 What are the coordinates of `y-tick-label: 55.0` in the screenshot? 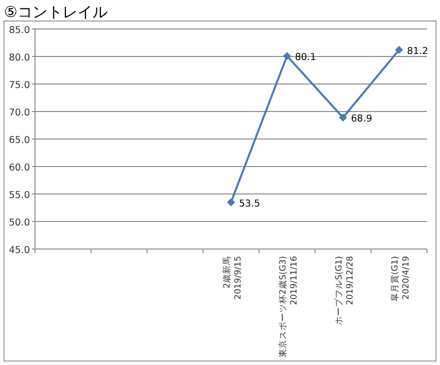 It's located at (19, 195).